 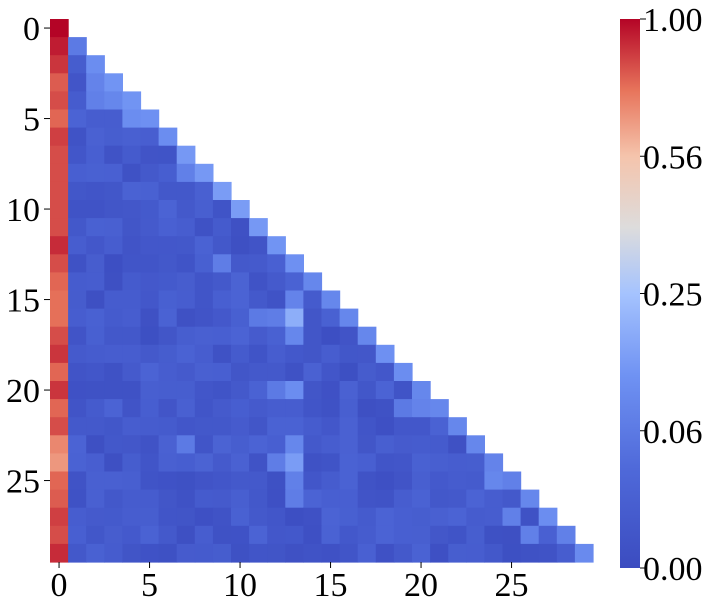 I want to click on x-tick-label: 15, so click(x=331, y=585).